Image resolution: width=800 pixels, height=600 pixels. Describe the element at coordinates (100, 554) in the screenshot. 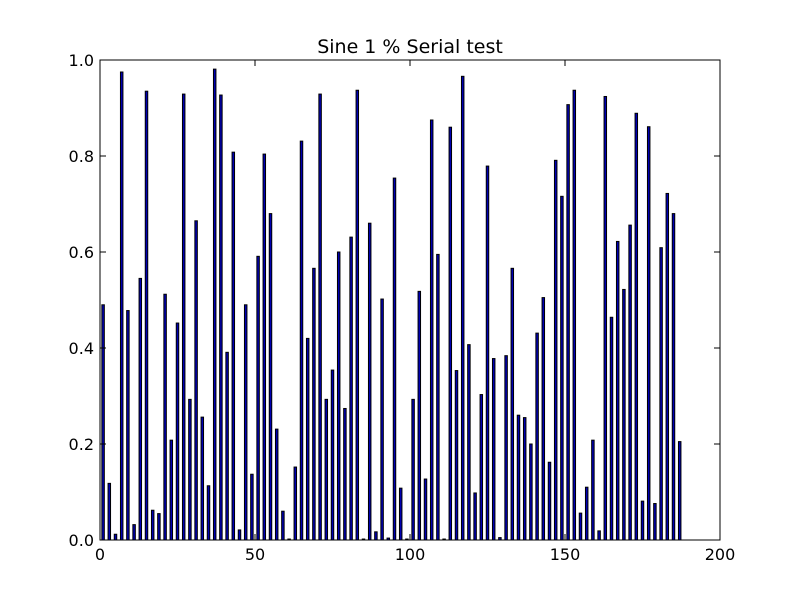

I see `x-tick-label: 0` at that location.